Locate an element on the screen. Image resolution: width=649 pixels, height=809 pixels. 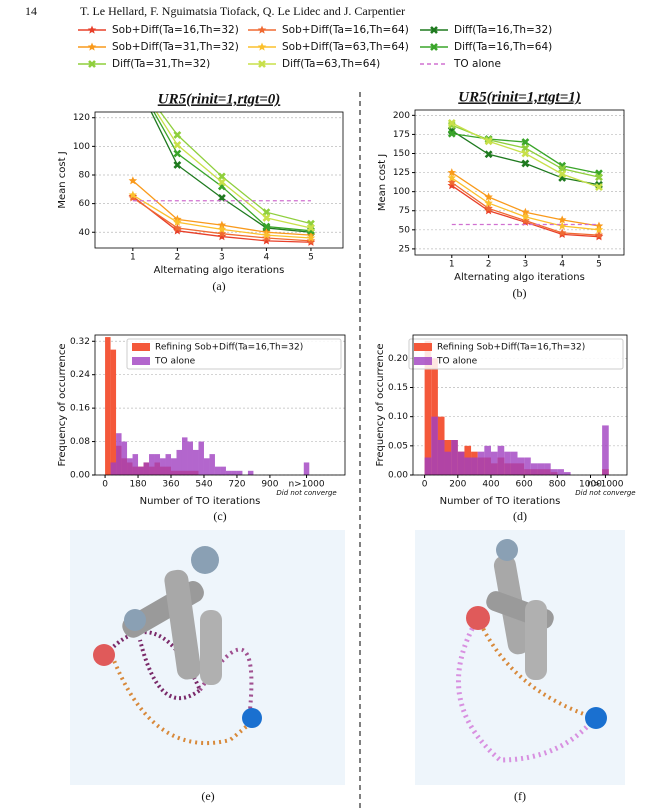
y-tick-label: 120 is located at coordinates (81, 118).